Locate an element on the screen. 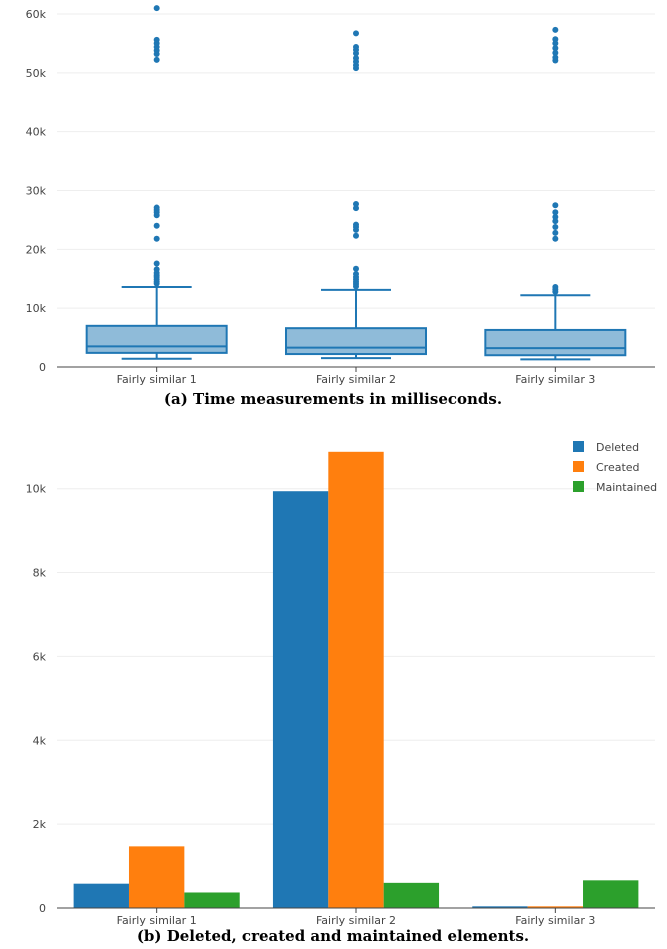 The width and height of the screenshot is (667, 949). legend-label-deleted: Deleted is located at coordinates (617, 447).